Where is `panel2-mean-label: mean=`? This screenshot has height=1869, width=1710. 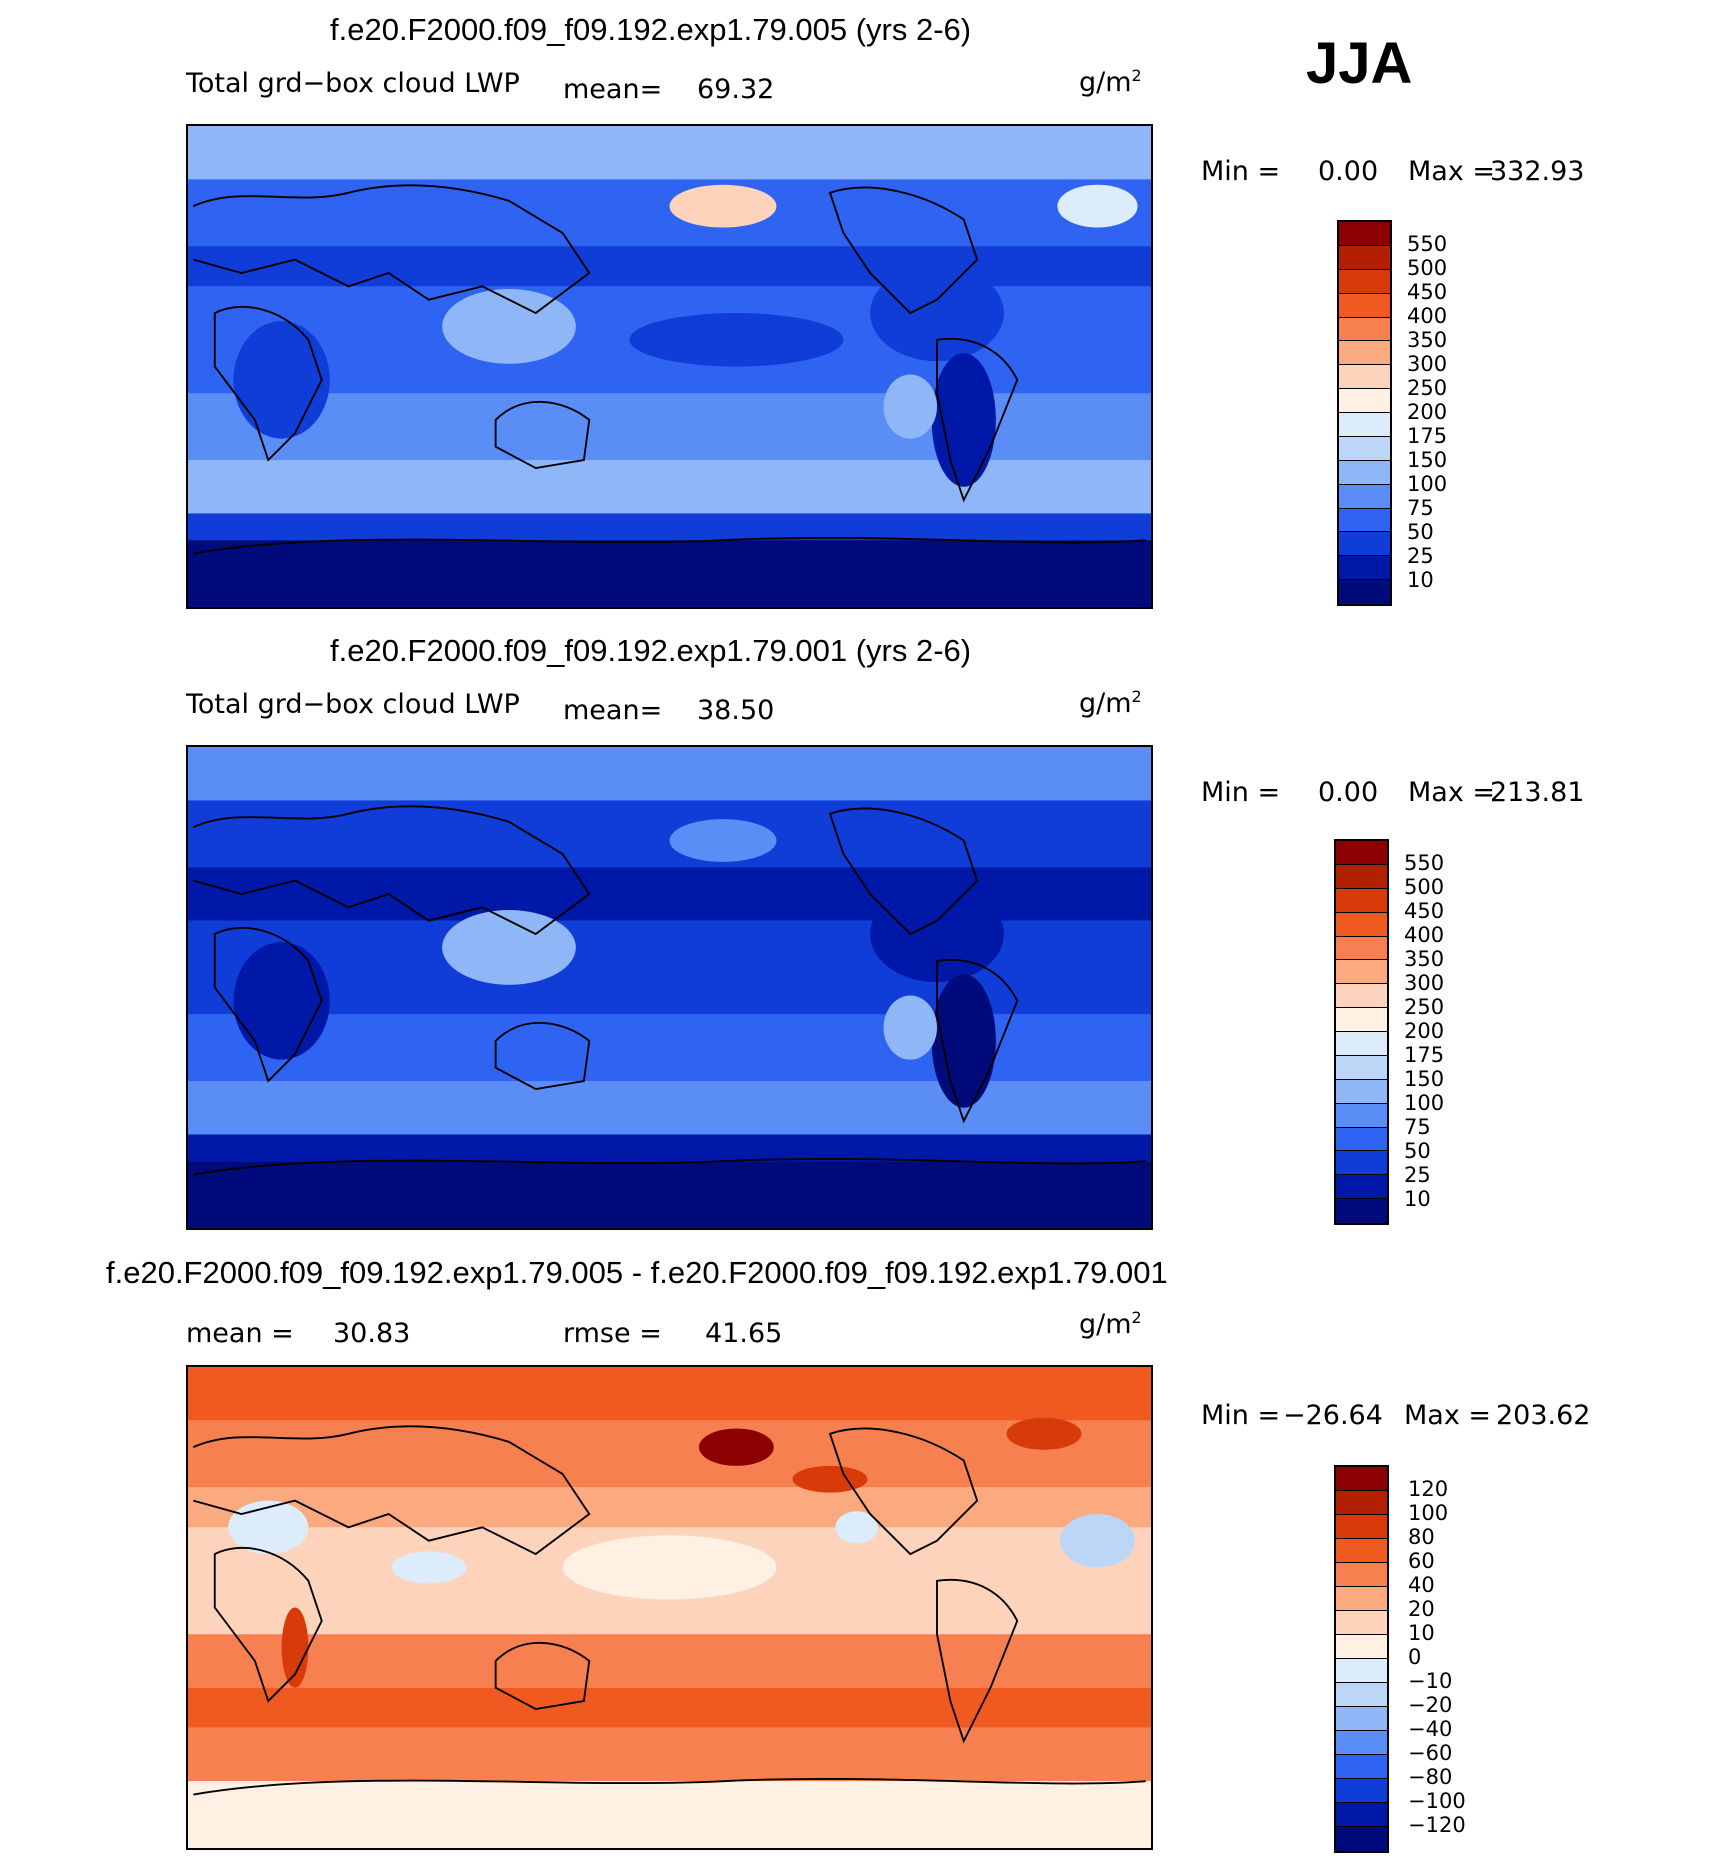 panel2-mean-label: mean= is located at coordinates (613, 710).